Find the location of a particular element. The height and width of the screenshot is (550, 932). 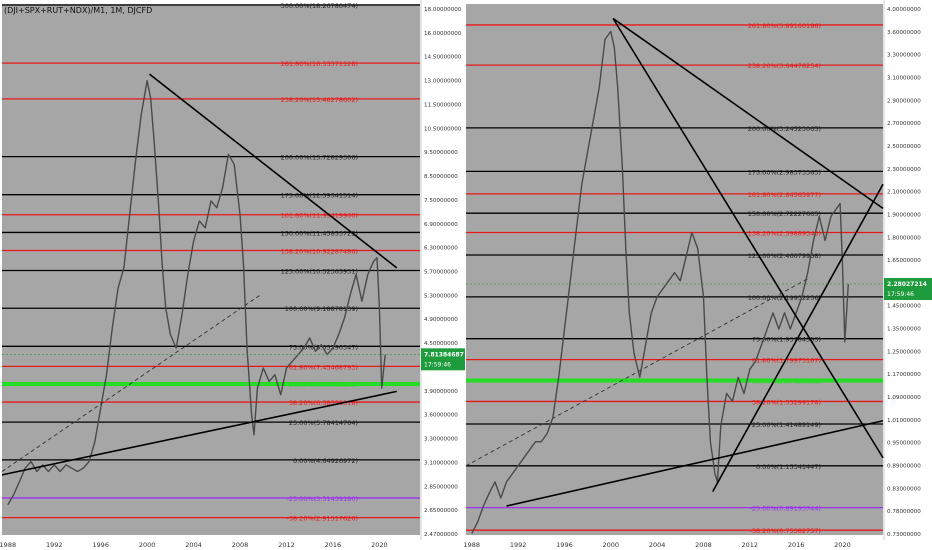

y-tick-label: 8.50000000 is located at coordinates (441, 177).